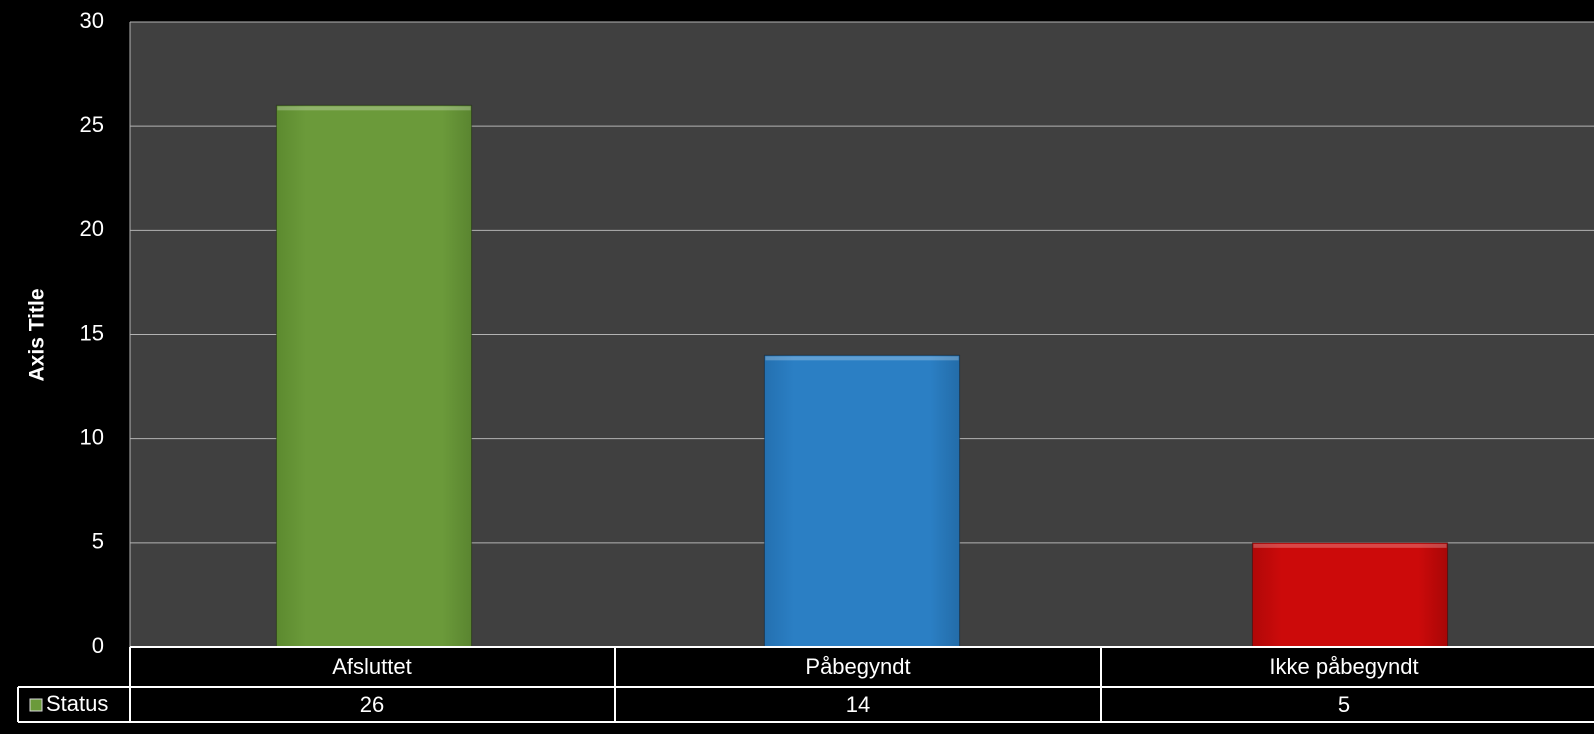 The width and height of the screenshot is (1594, 734). What do you see at coordinates (92, 20) in the screenshot?
I see `y-tick-label: 30` at bounding box center [92, 20].